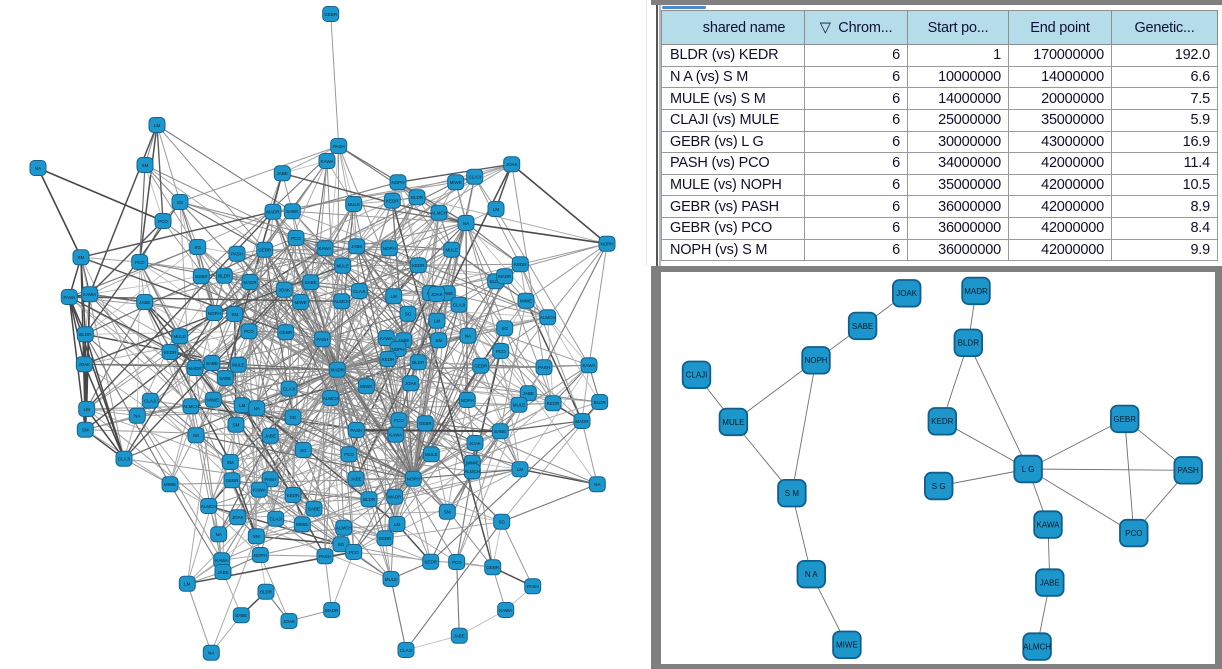 This screenshot has height=669, width=1222. I want to click on svg-text: S G, so click(939, 485).